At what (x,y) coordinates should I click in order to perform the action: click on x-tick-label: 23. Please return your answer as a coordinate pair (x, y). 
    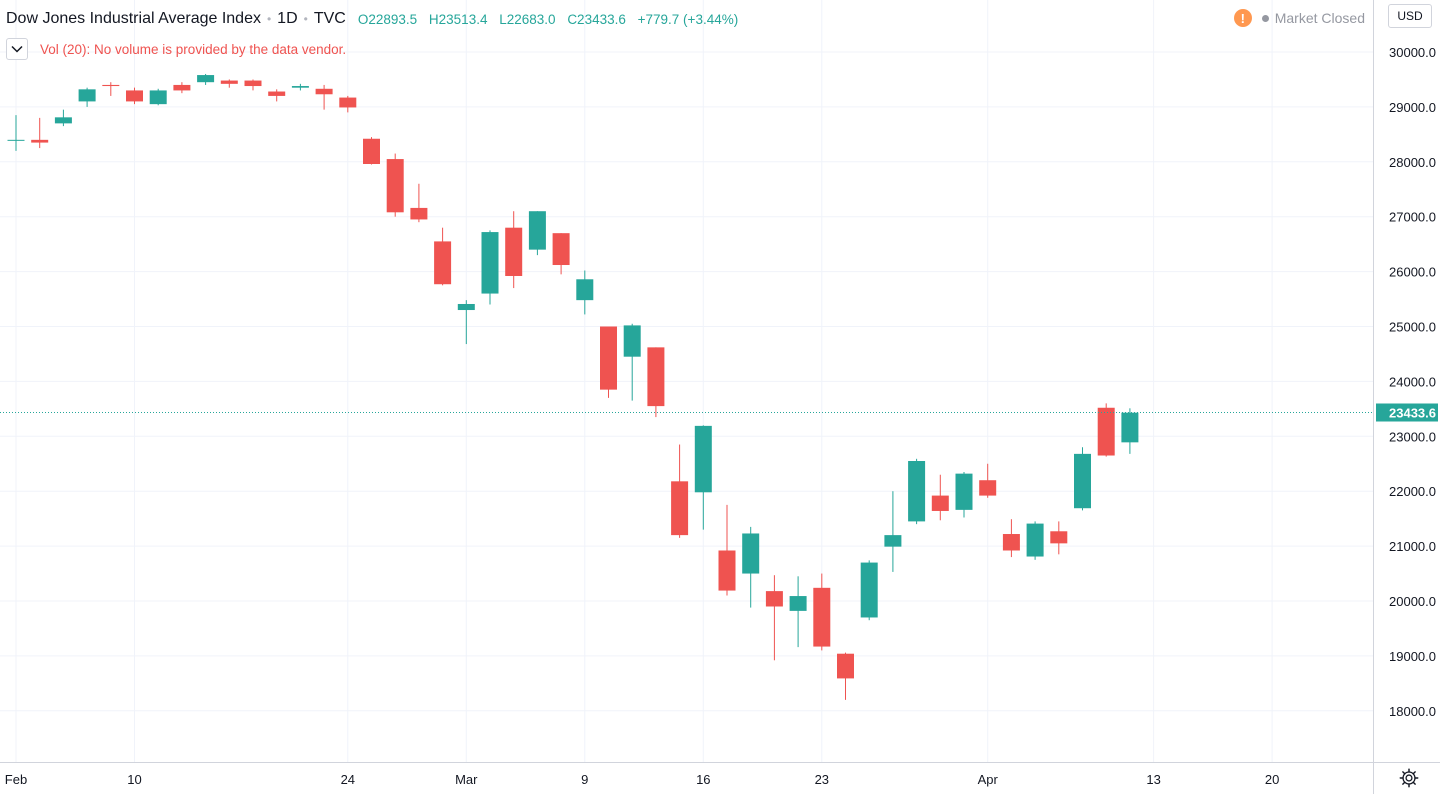
    Looking at the image, I should click on (822, 779).